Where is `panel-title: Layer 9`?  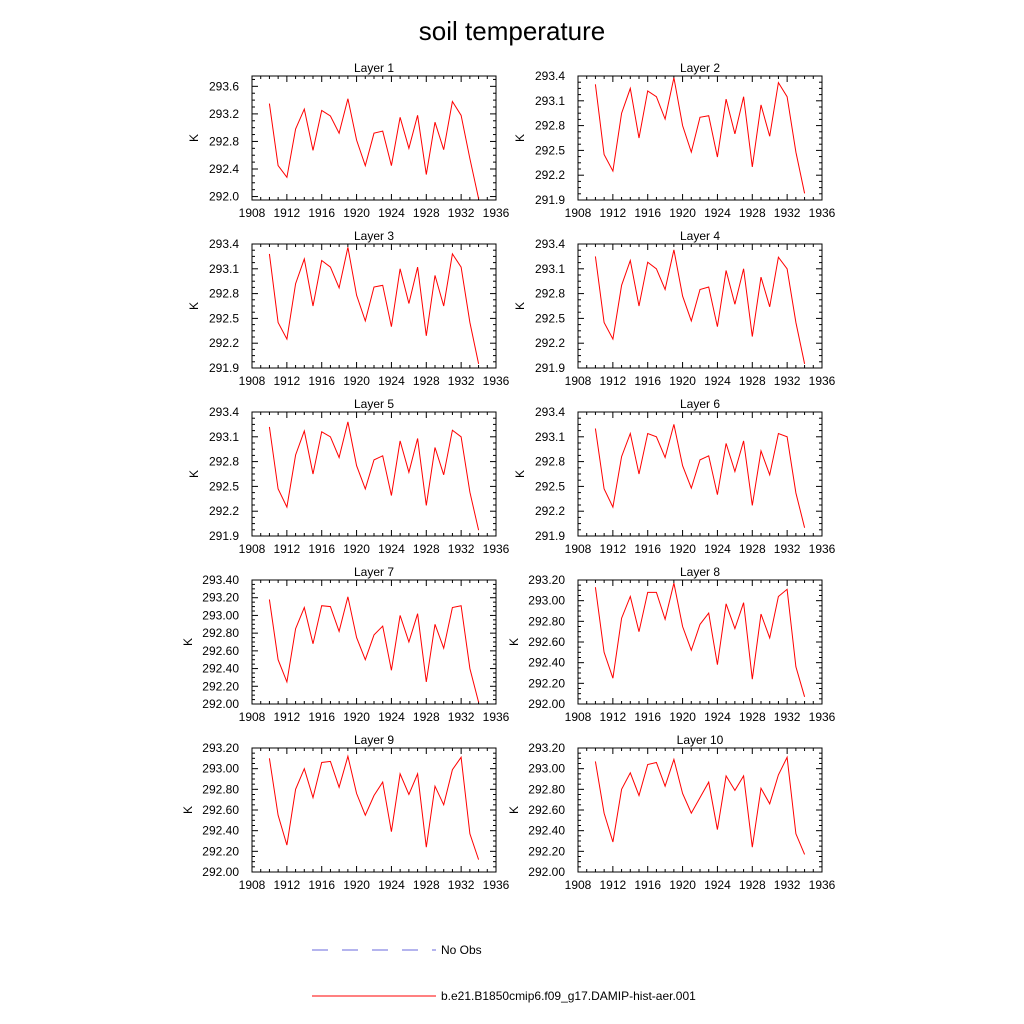
panel-title: Layer 9 is located at coordinates (374, 740).